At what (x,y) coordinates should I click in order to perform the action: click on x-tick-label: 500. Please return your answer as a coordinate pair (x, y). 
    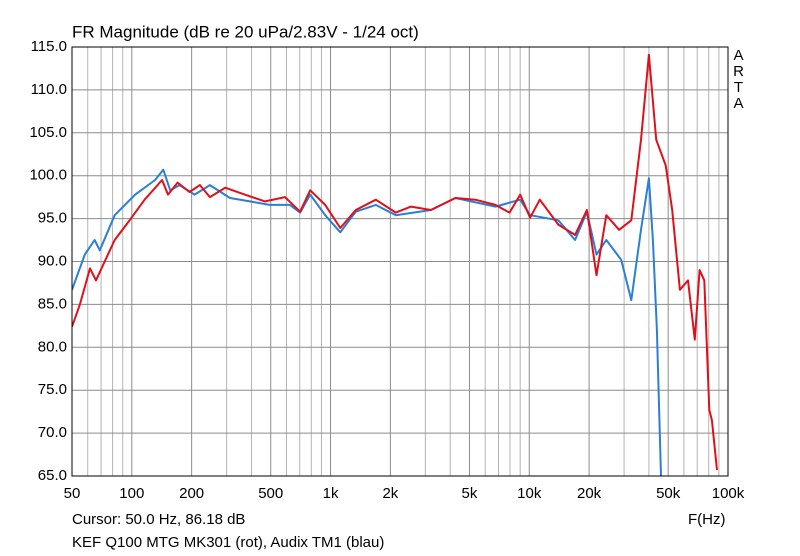
    Looking at the image, I should click on (270, 493).